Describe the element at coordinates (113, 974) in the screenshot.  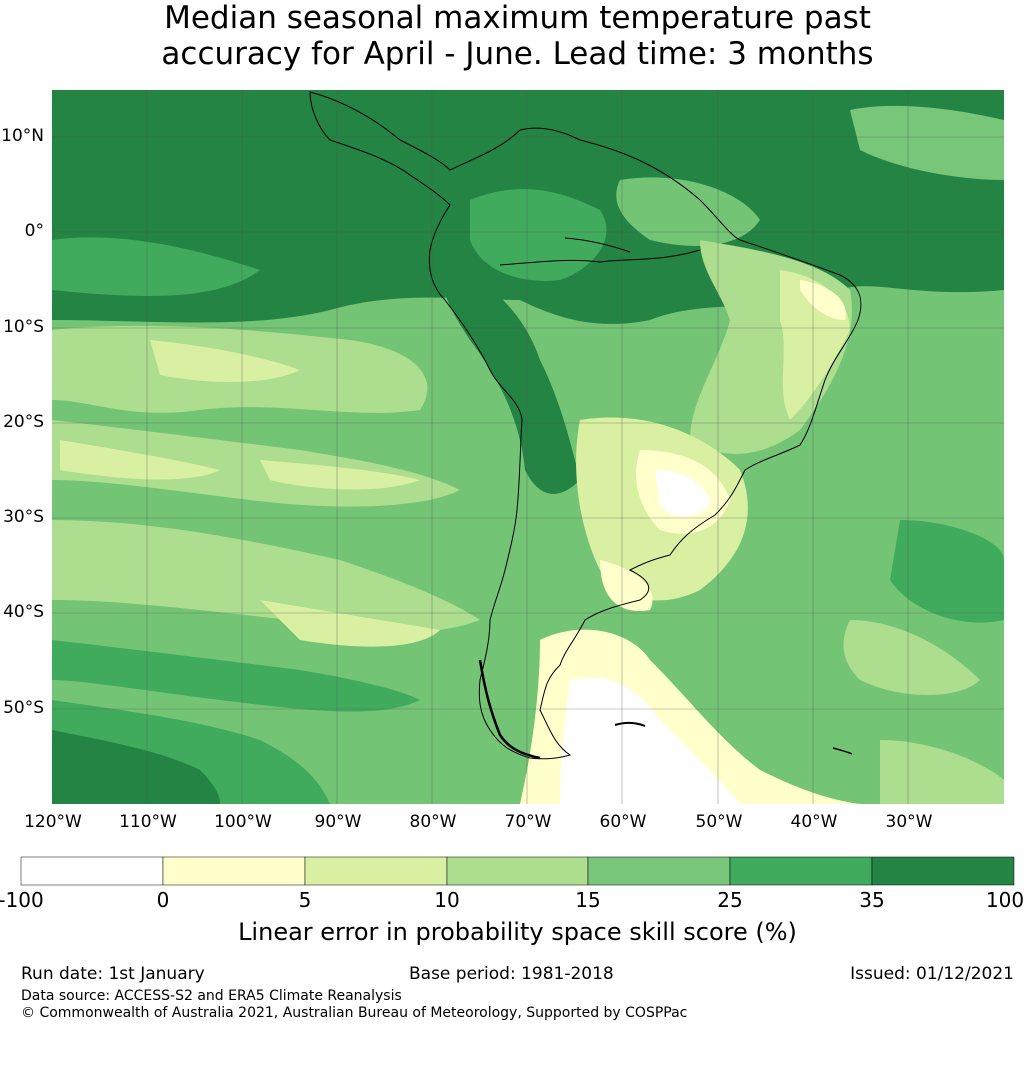
I see `run-date: Run date: 1st January` at that location.